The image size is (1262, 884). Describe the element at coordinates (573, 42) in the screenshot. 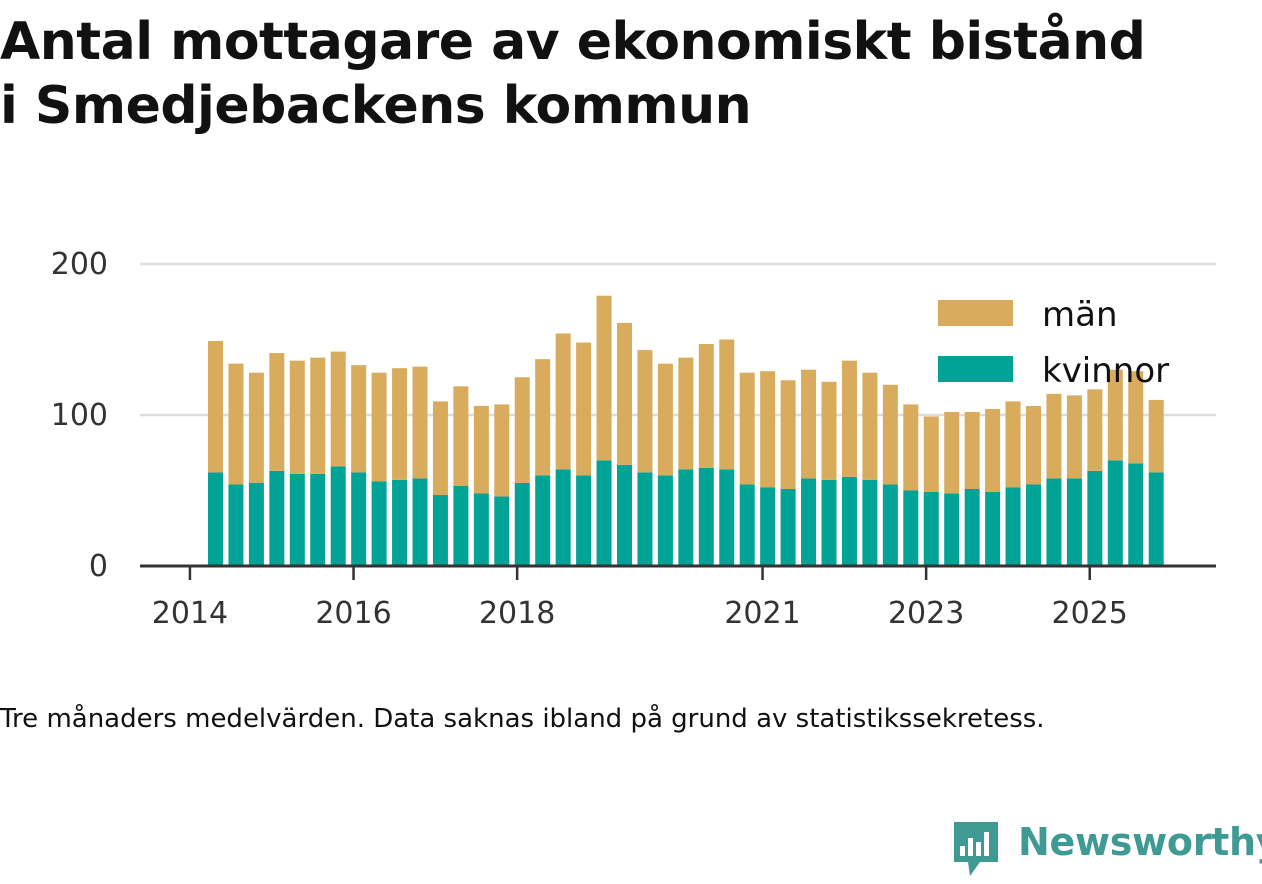

I see `chart-title-line-1: Antal mottagare av ekonomiskt bistånd` at that location.